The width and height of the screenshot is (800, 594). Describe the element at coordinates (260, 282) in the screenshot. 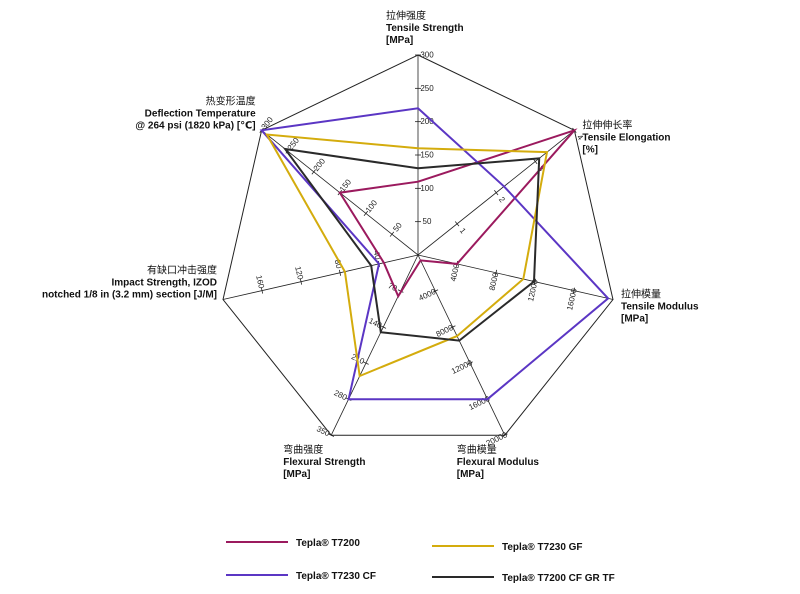

I see `axis-tick-label: 160` at that location.